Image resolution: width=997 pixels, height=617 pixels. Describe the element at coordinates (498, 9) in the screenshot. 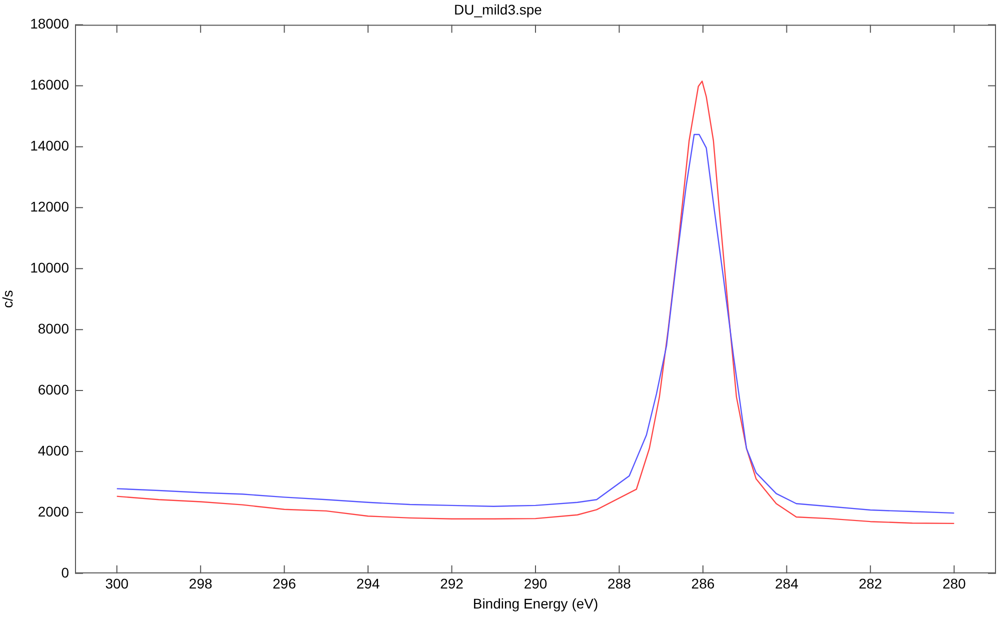

I see `chart-title: DU_mild3.spe` at that location.